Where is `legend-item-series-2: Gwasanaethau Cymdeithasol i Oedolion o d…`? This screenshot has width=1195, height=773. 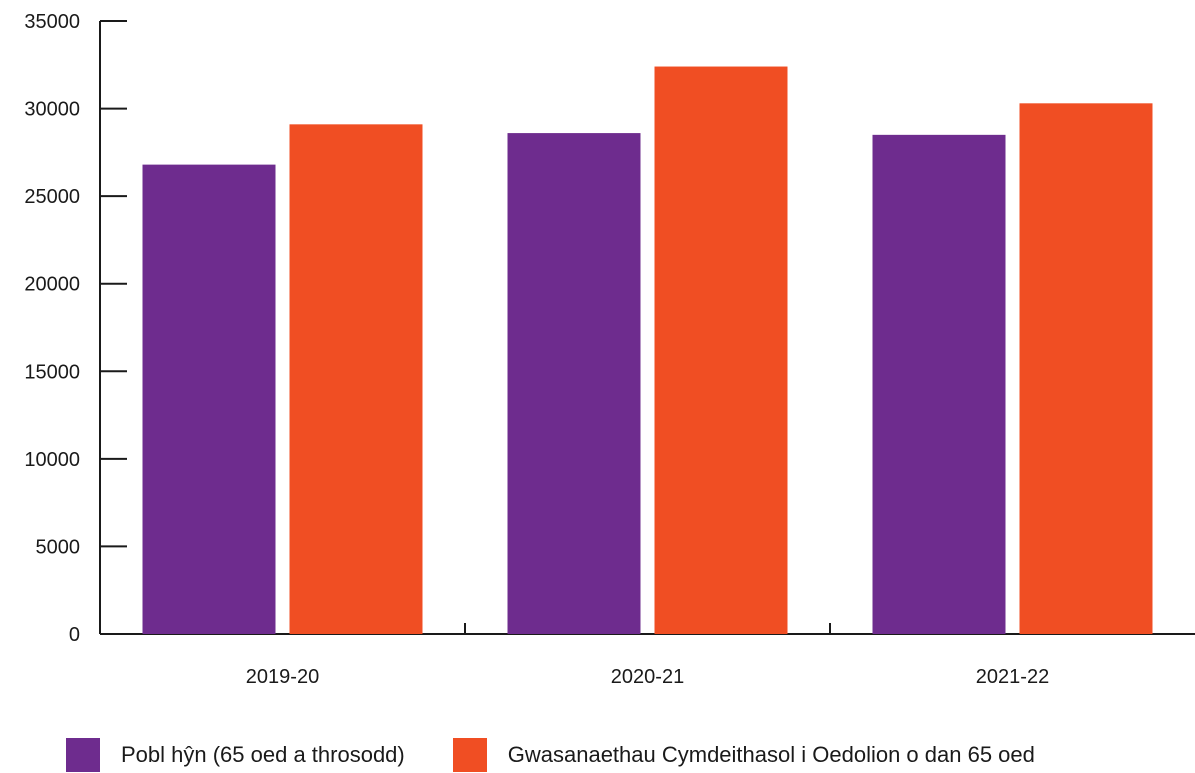 legend-item-series-2: Gwasanaethau Cymdeithasol i Oedolion o d… is located at coordinates (743, 755).